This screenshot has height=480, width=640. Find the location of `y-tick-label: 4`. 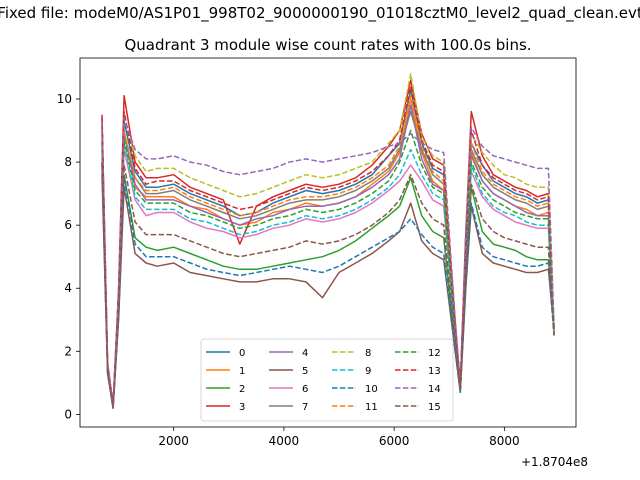

y-tick-label: 4 is located at coordinates (68, 288).